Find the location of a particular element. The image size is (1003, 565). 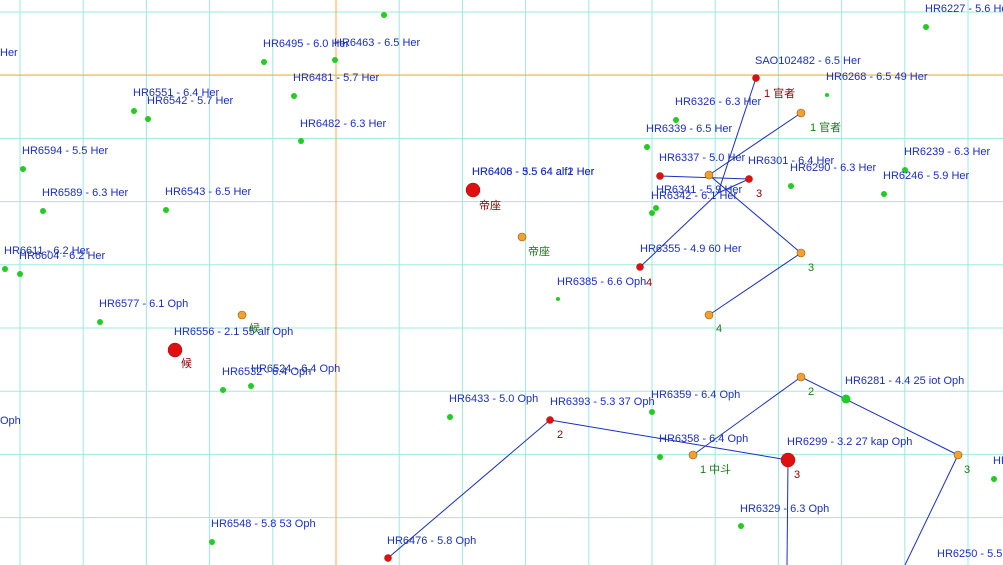

star-label: HR6290 - 6.3 Her is located at coordinates (833, 168).